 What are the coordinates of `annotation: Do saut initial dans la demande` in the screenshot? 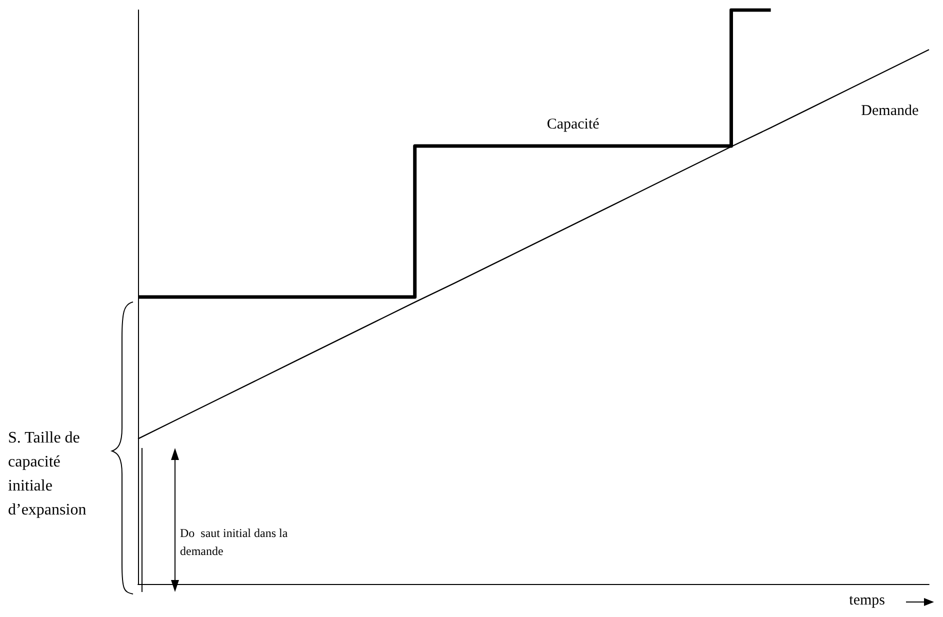 It's located at (235, 542).